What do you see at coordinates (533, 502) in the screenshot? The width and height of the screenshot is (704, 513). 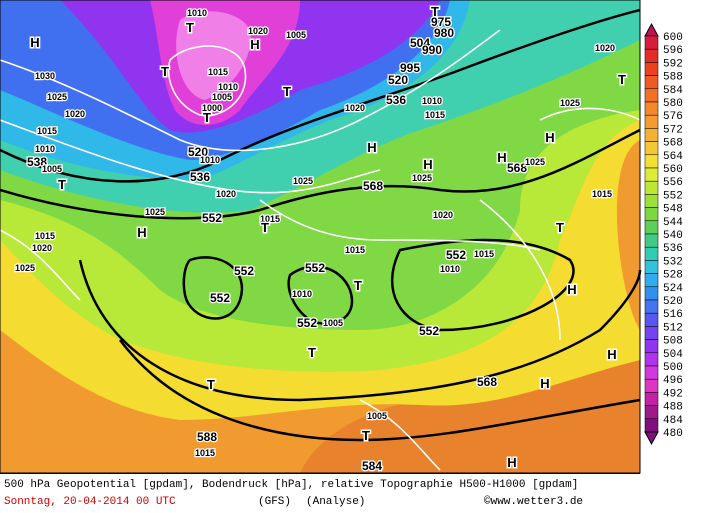 I see `footer-credit: ©www.wetter3.de` at bounding box center [533, 502].